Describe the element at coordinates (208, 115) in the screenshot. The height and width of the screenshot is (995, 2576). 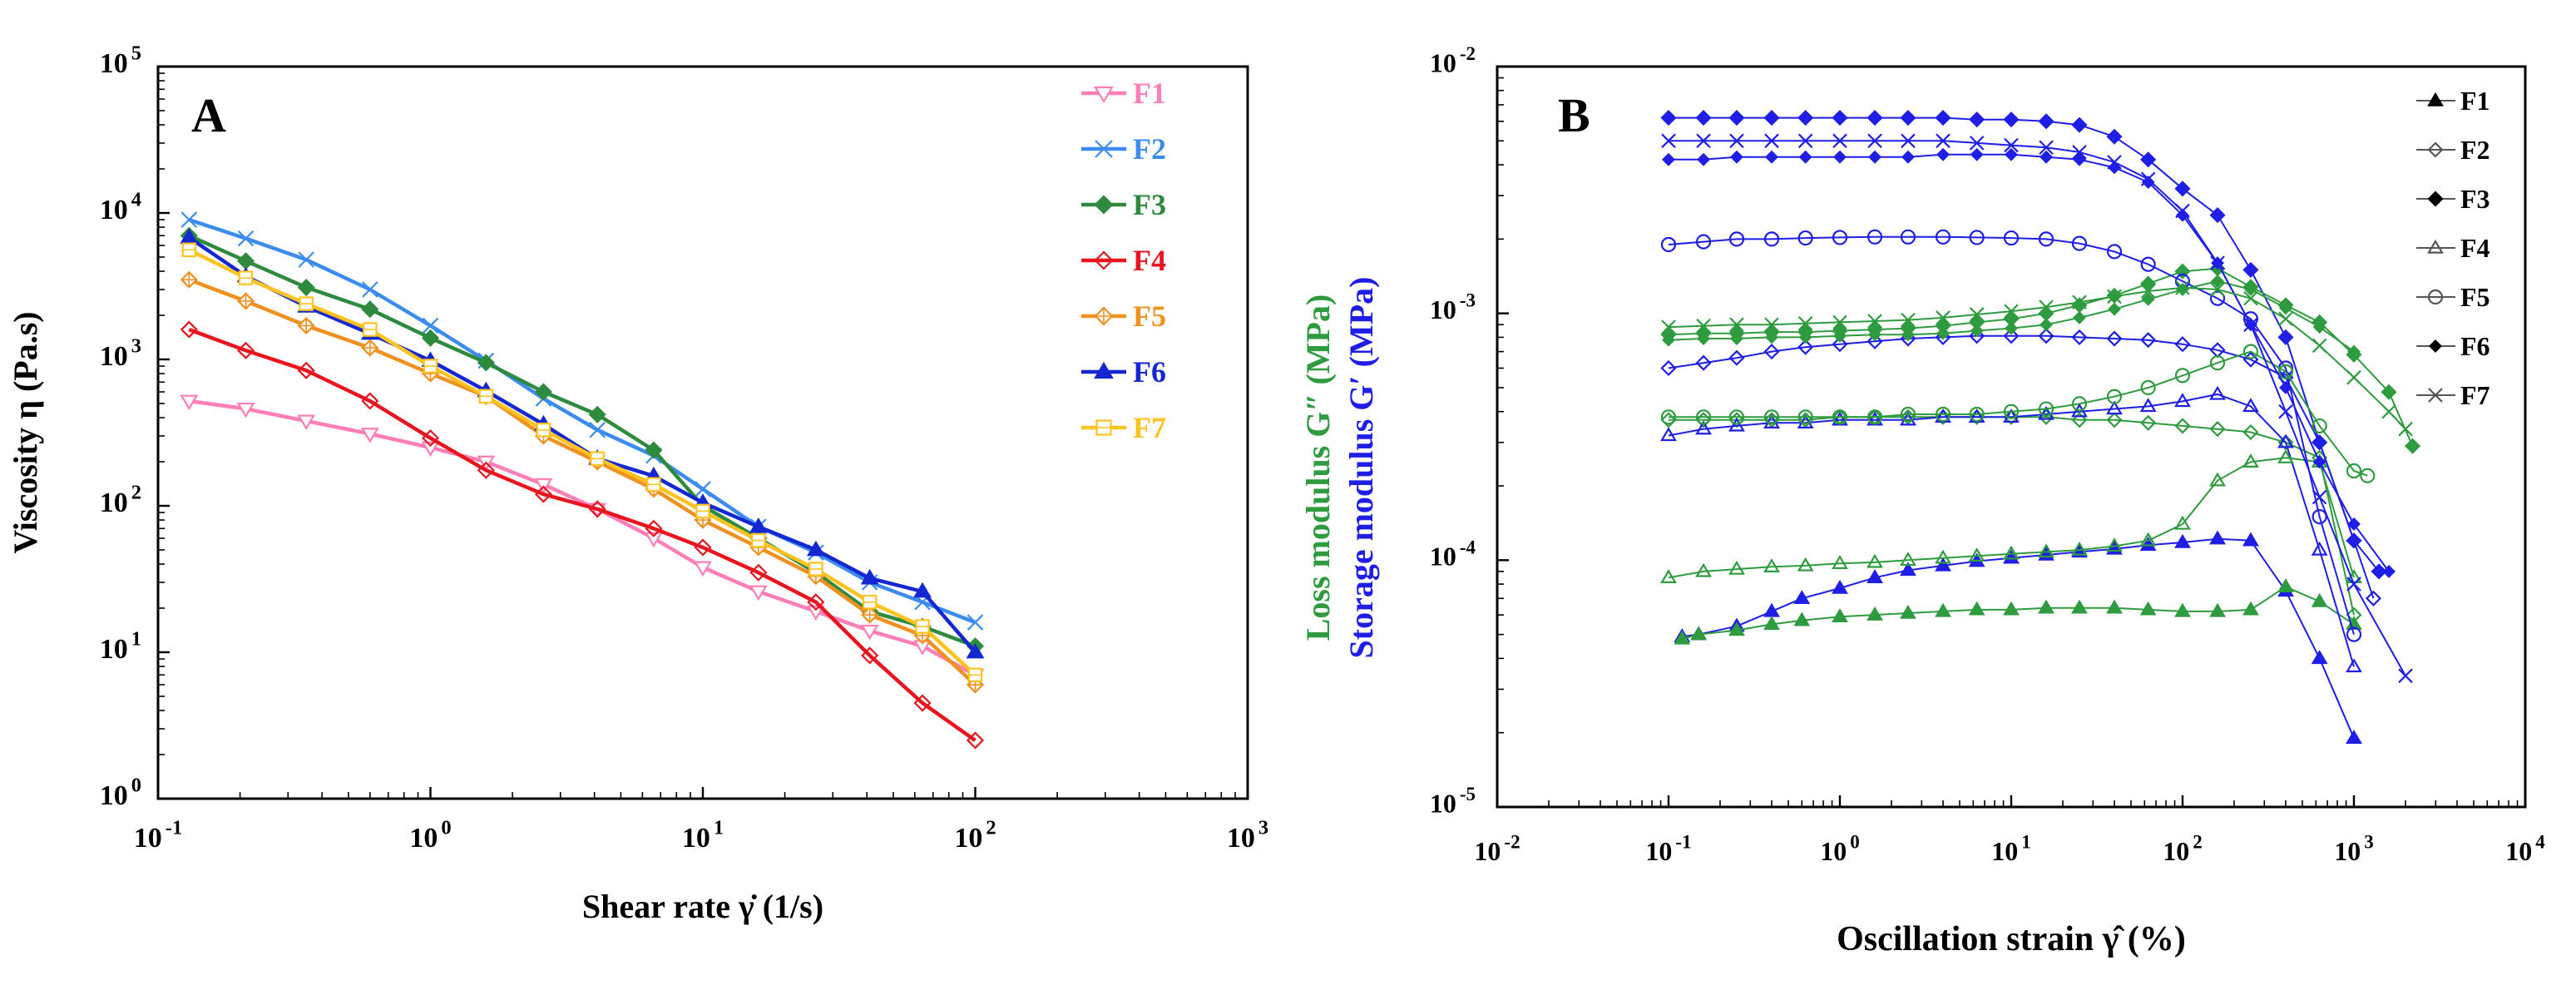
I see `panel-a-label: A` at that location.